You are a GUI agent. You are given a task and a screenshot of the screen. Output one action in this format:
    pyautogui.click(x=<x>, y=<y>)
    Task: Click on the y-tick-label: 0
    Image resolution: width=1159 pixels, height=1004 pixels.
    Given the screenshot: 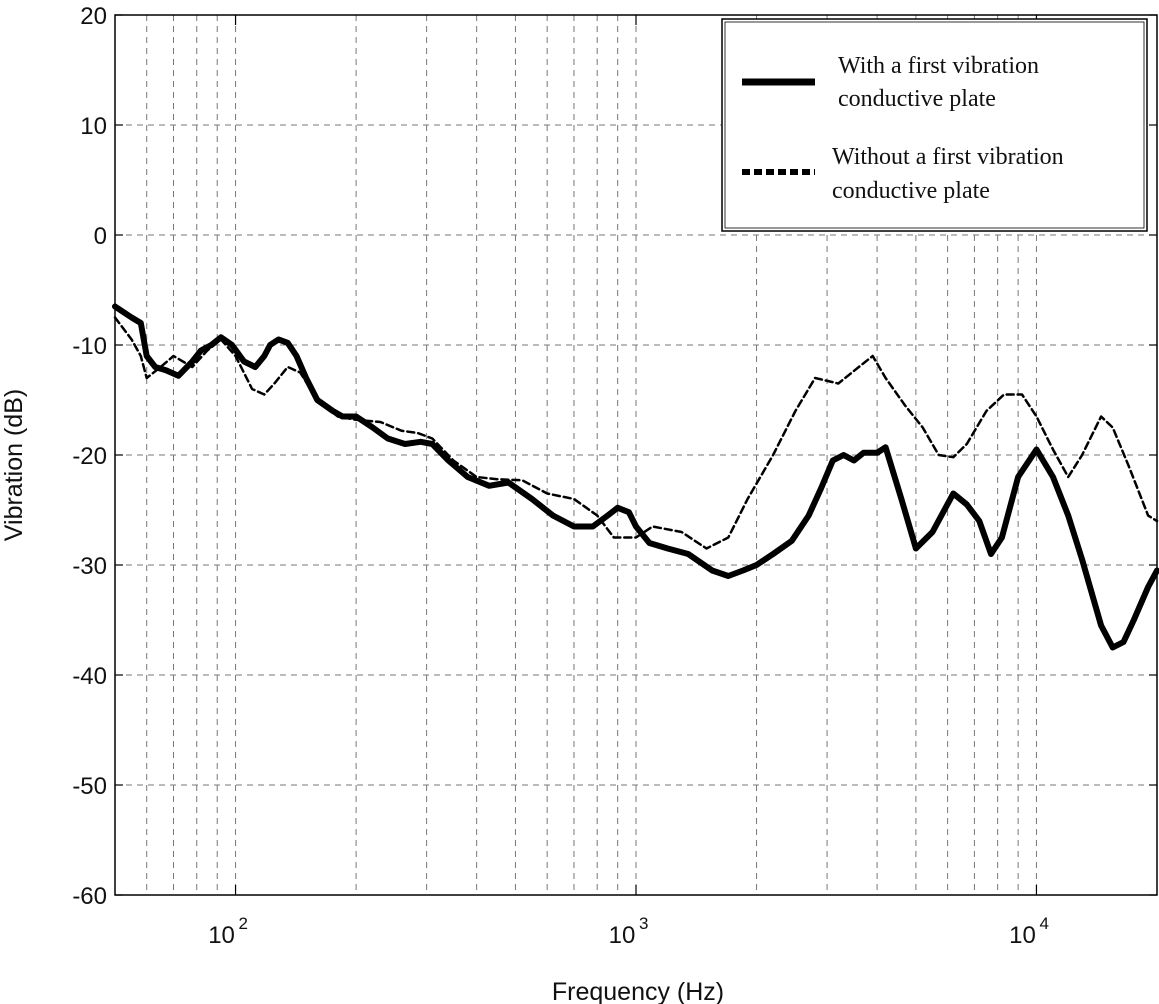 What is the action you would take?
    pyautogui.click(x=100, y=236)
    